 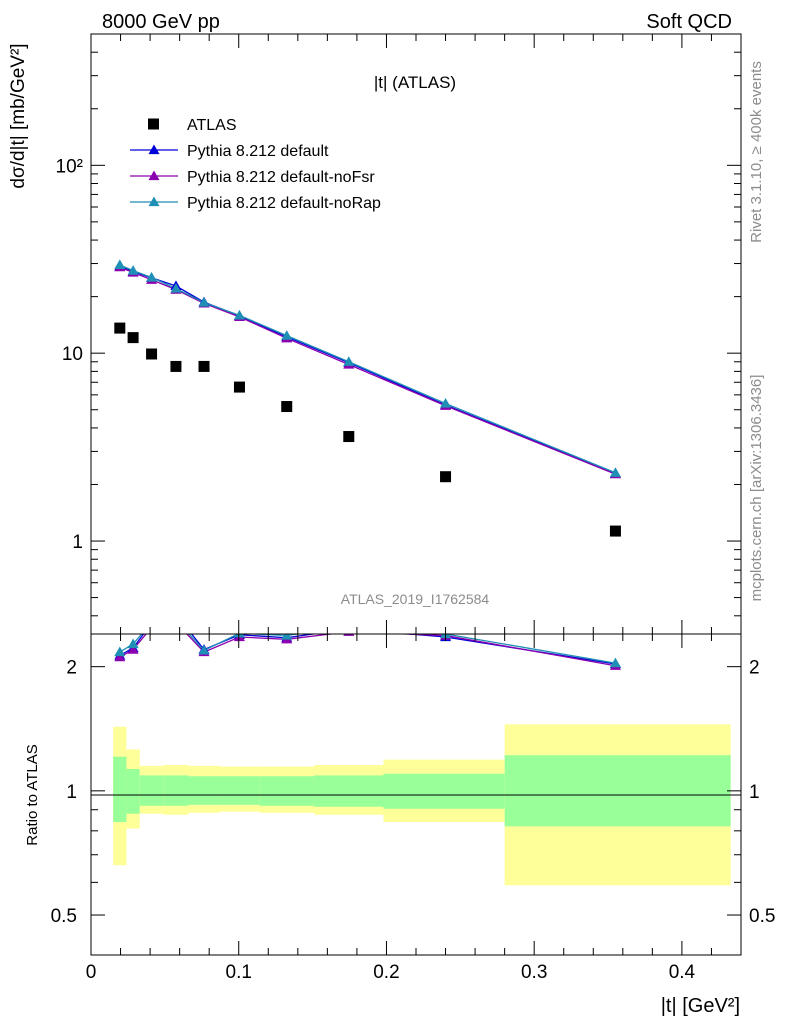 I want to click on ratio-series, so click(x=367, y=639).